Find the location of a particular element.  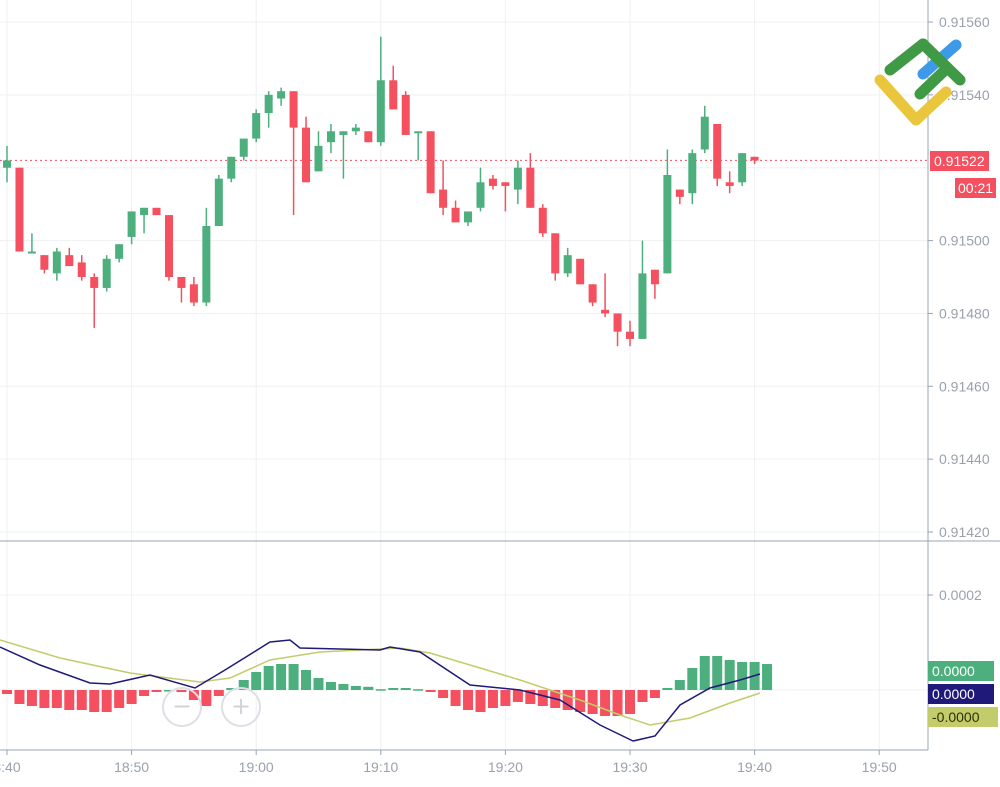

macd-line is located at coordinates (380, 690).